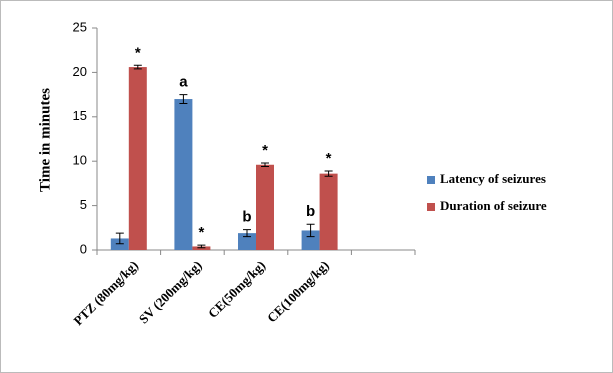 Image resolution: width=613 pixels, height=373 pixels. What do you see at coordinates (183, 82) in the screenshot?
I see `annotation: a` at bounding box center [183, 82].